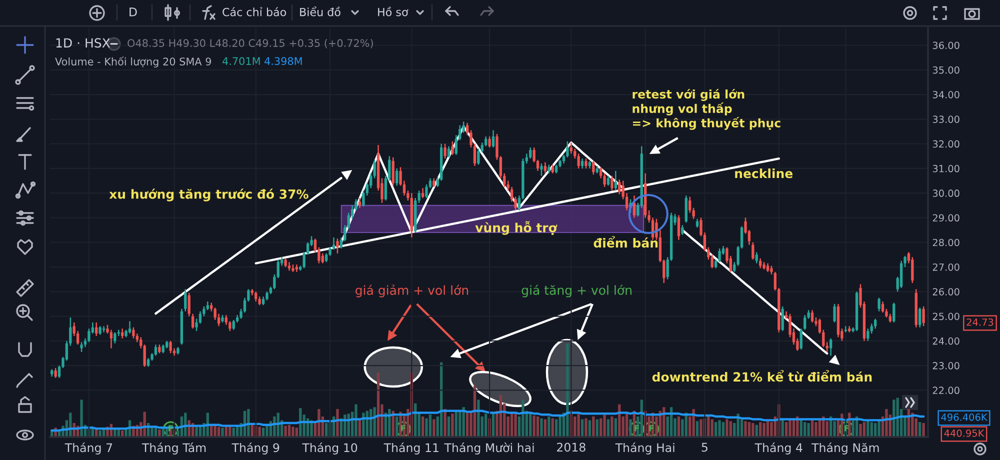 The height and width of the screenshot is (460, 1000). What do you see at coordinates (241, 61) in the screenshot?
I see `annotation: 4.701M` at bounding box center [241, 61].